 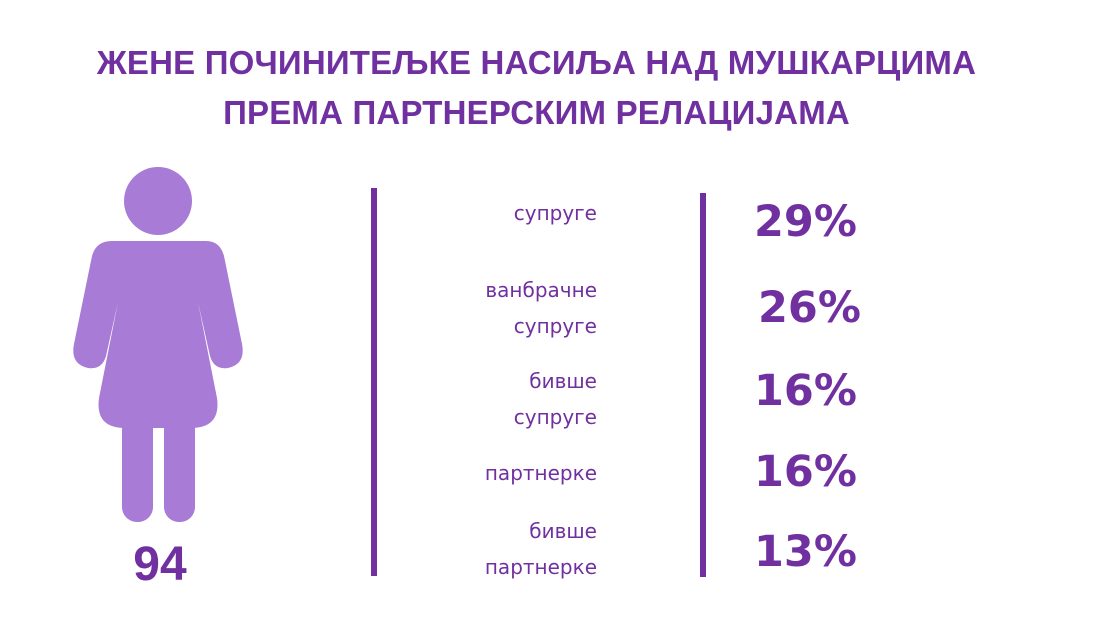 What do you see at coordinates (158, 344) in the screenshot?
I see `woman-icon` at bounding box center [158, 344].